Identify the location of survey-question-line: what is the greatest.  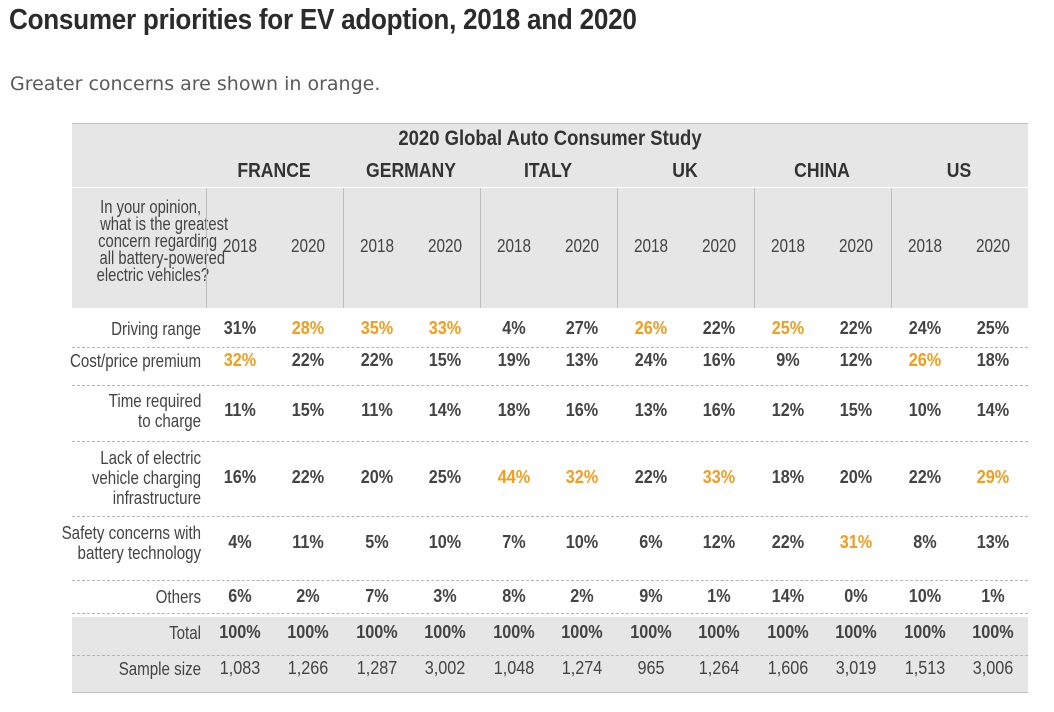
(164, 224).